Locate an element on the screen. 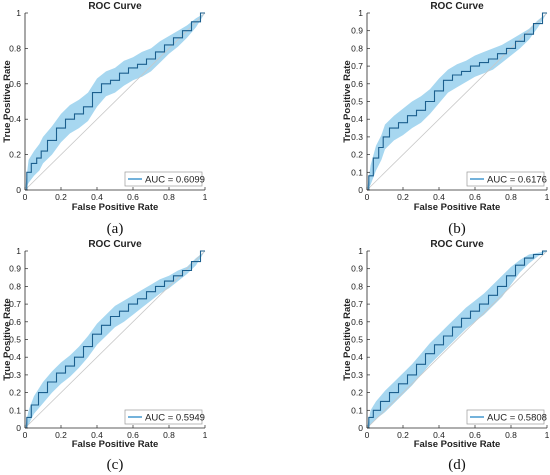  panel-label: (a) is located at coordinates (115, 229).